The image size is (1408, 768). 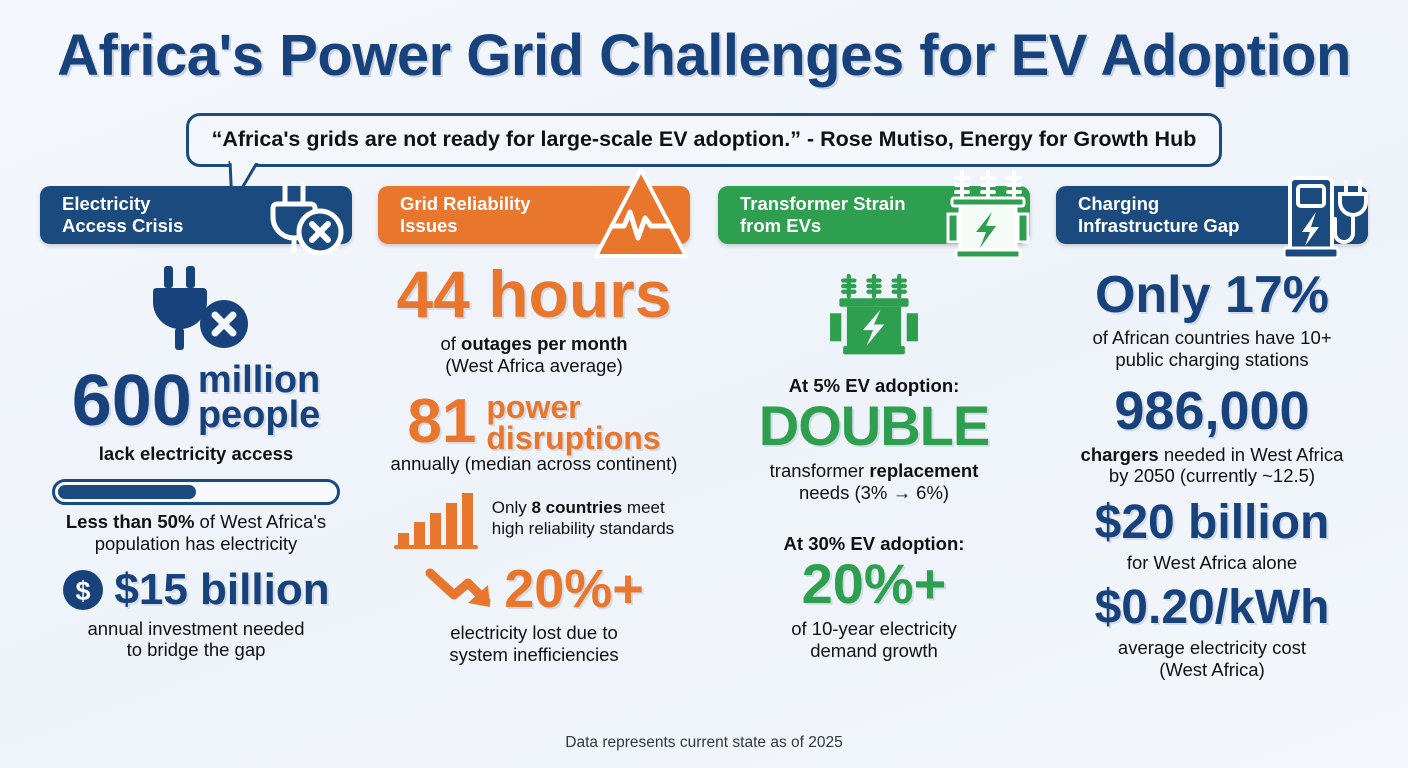 What do you see at coordinates (534, 365) in the screenshot?
I see `caption-line2: (West Africa average)` at bounding box center [534, 365].